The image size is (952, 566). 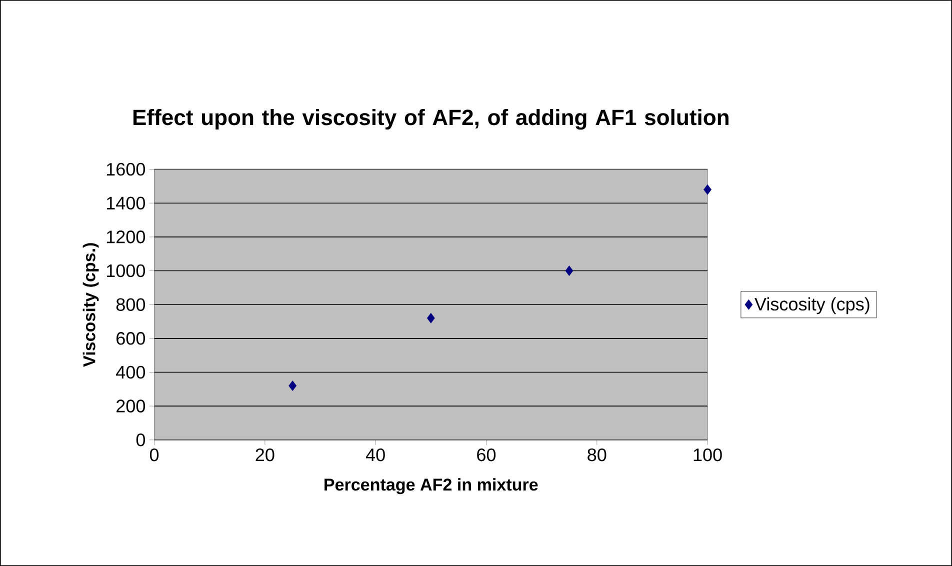 What do you see at coordinates (154, 455) in the screenshot?
I see `x-tick-label: 0` at bounding box center [154, 455].